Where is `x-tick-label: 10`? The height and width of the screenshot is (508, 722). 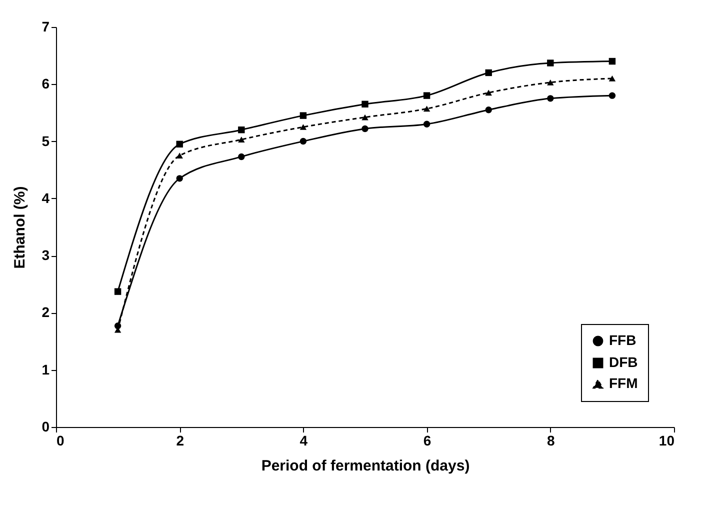
x-tick-label: 10 is located at coordinates (666, 440).